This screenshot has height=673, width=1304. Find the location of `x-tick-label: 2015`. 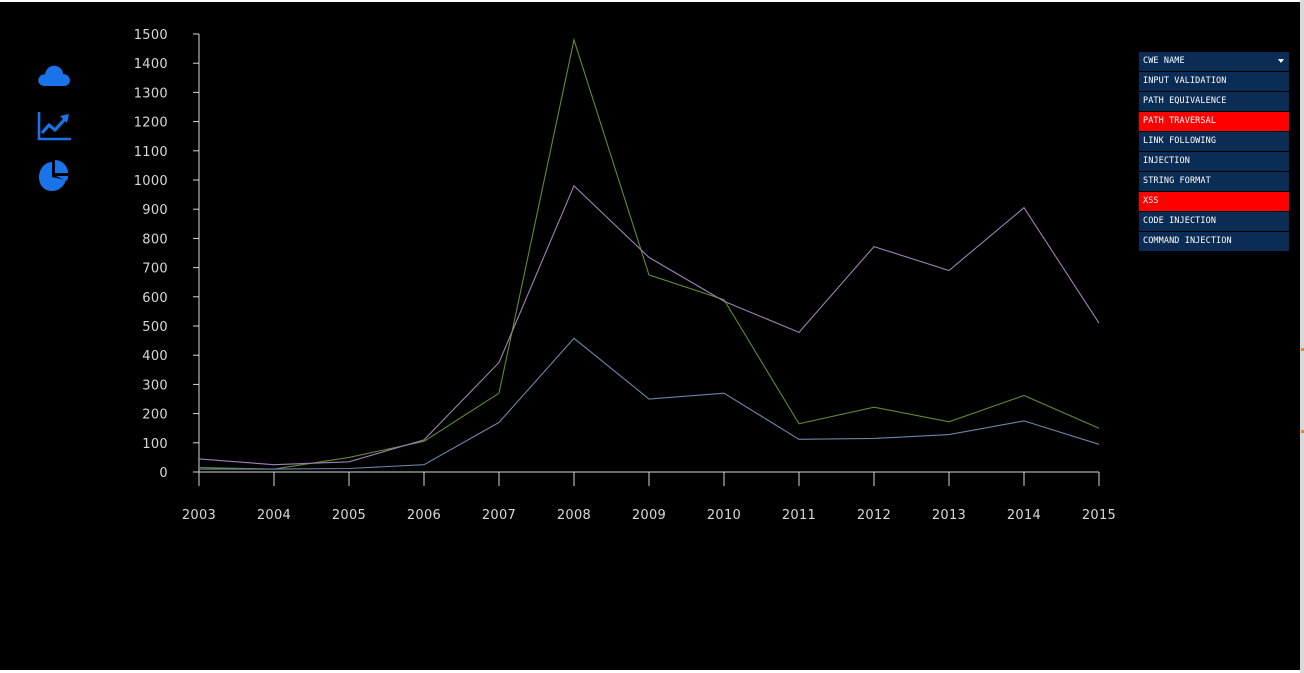

x-tick-label: 2015 is located at coordinates (1099, 515).